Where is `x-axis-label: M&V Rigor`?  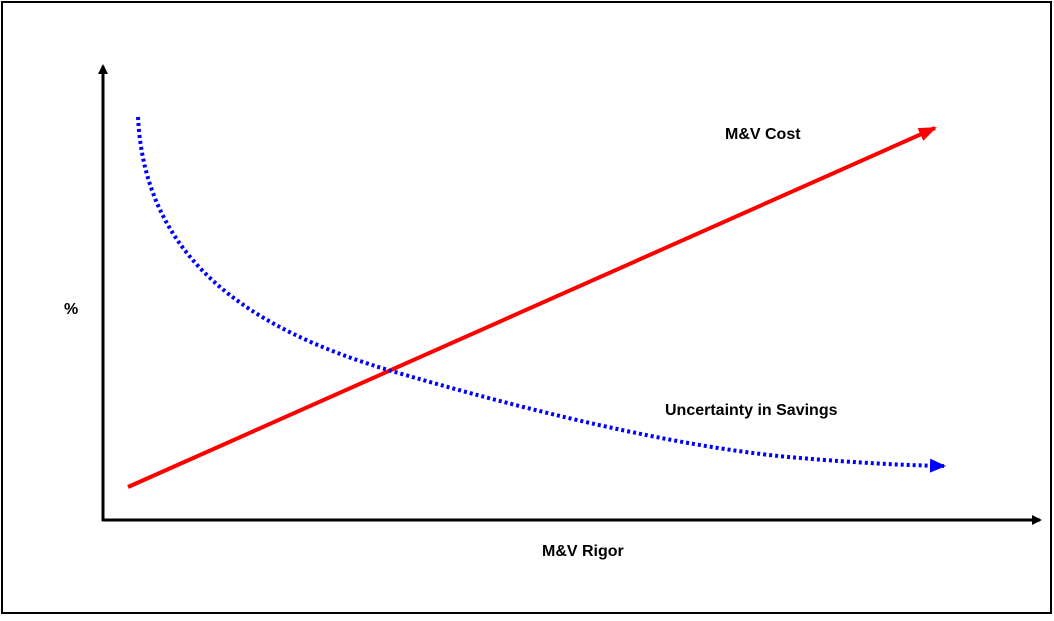
x-axis-label: M&V Rigor is located at coordinates (583, 551).